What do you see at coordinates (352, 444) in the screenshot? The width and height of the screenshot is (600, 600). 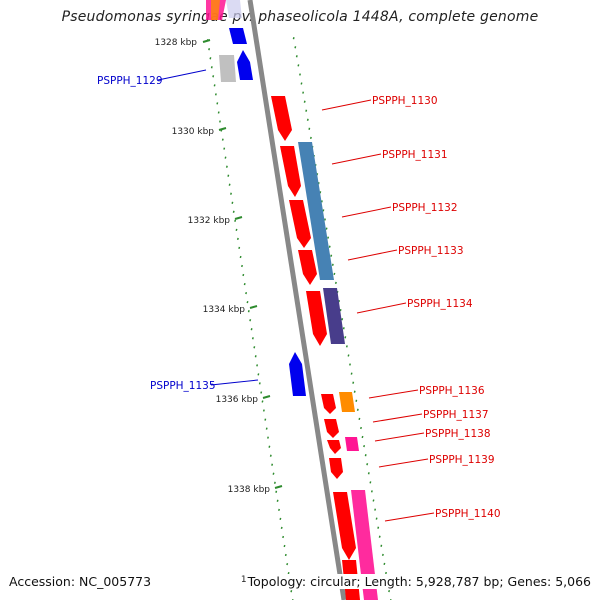 I see `gene-pspph-1138-pink` at bounding box center [352, 444].